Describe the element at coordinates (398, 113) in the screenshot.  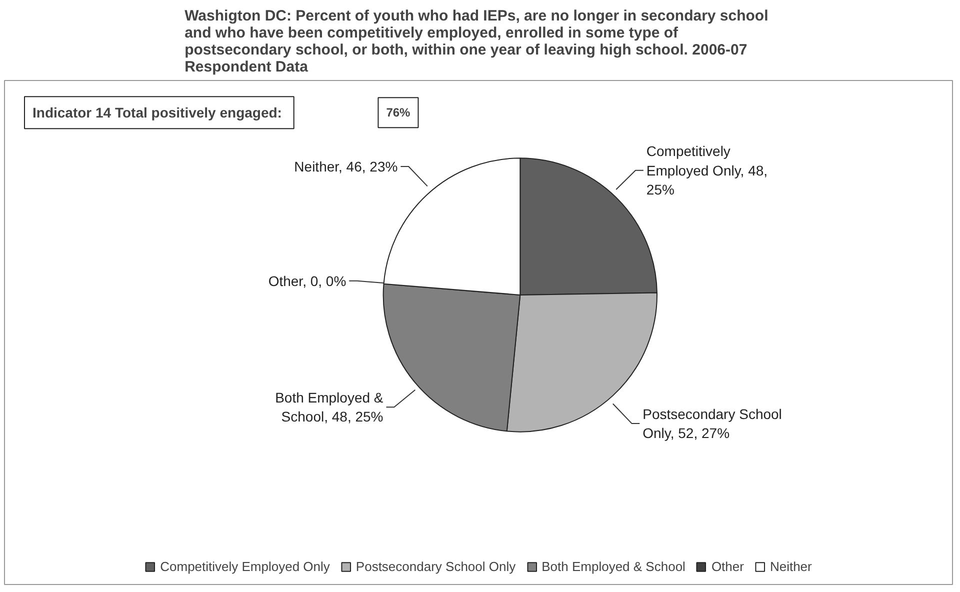
I see `text: 76%` at that location.